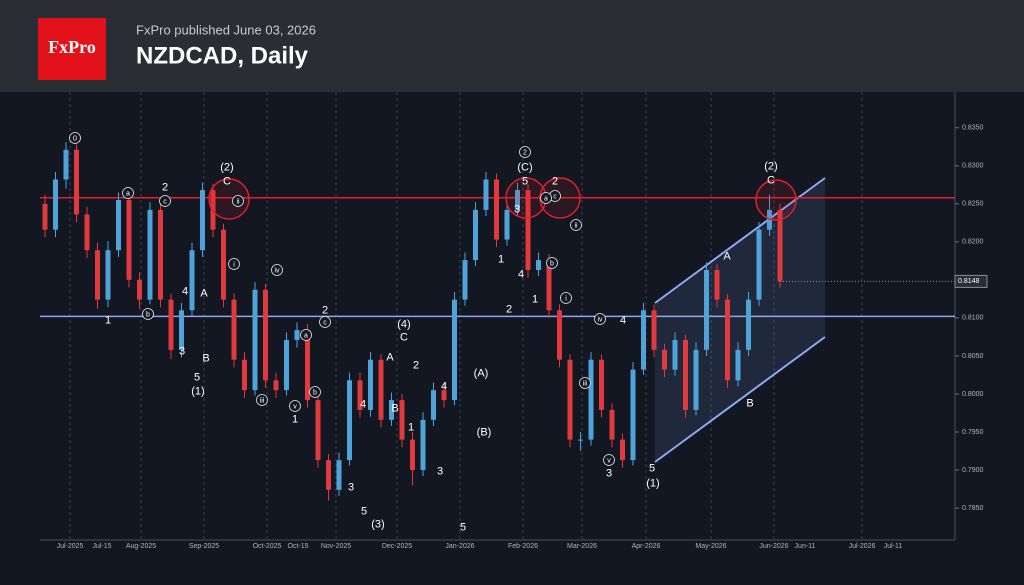 The image size is (1024, 585). Describe the element at coordinates (262, 400) in the screenshot. I see `wave-label: iii` at that location.